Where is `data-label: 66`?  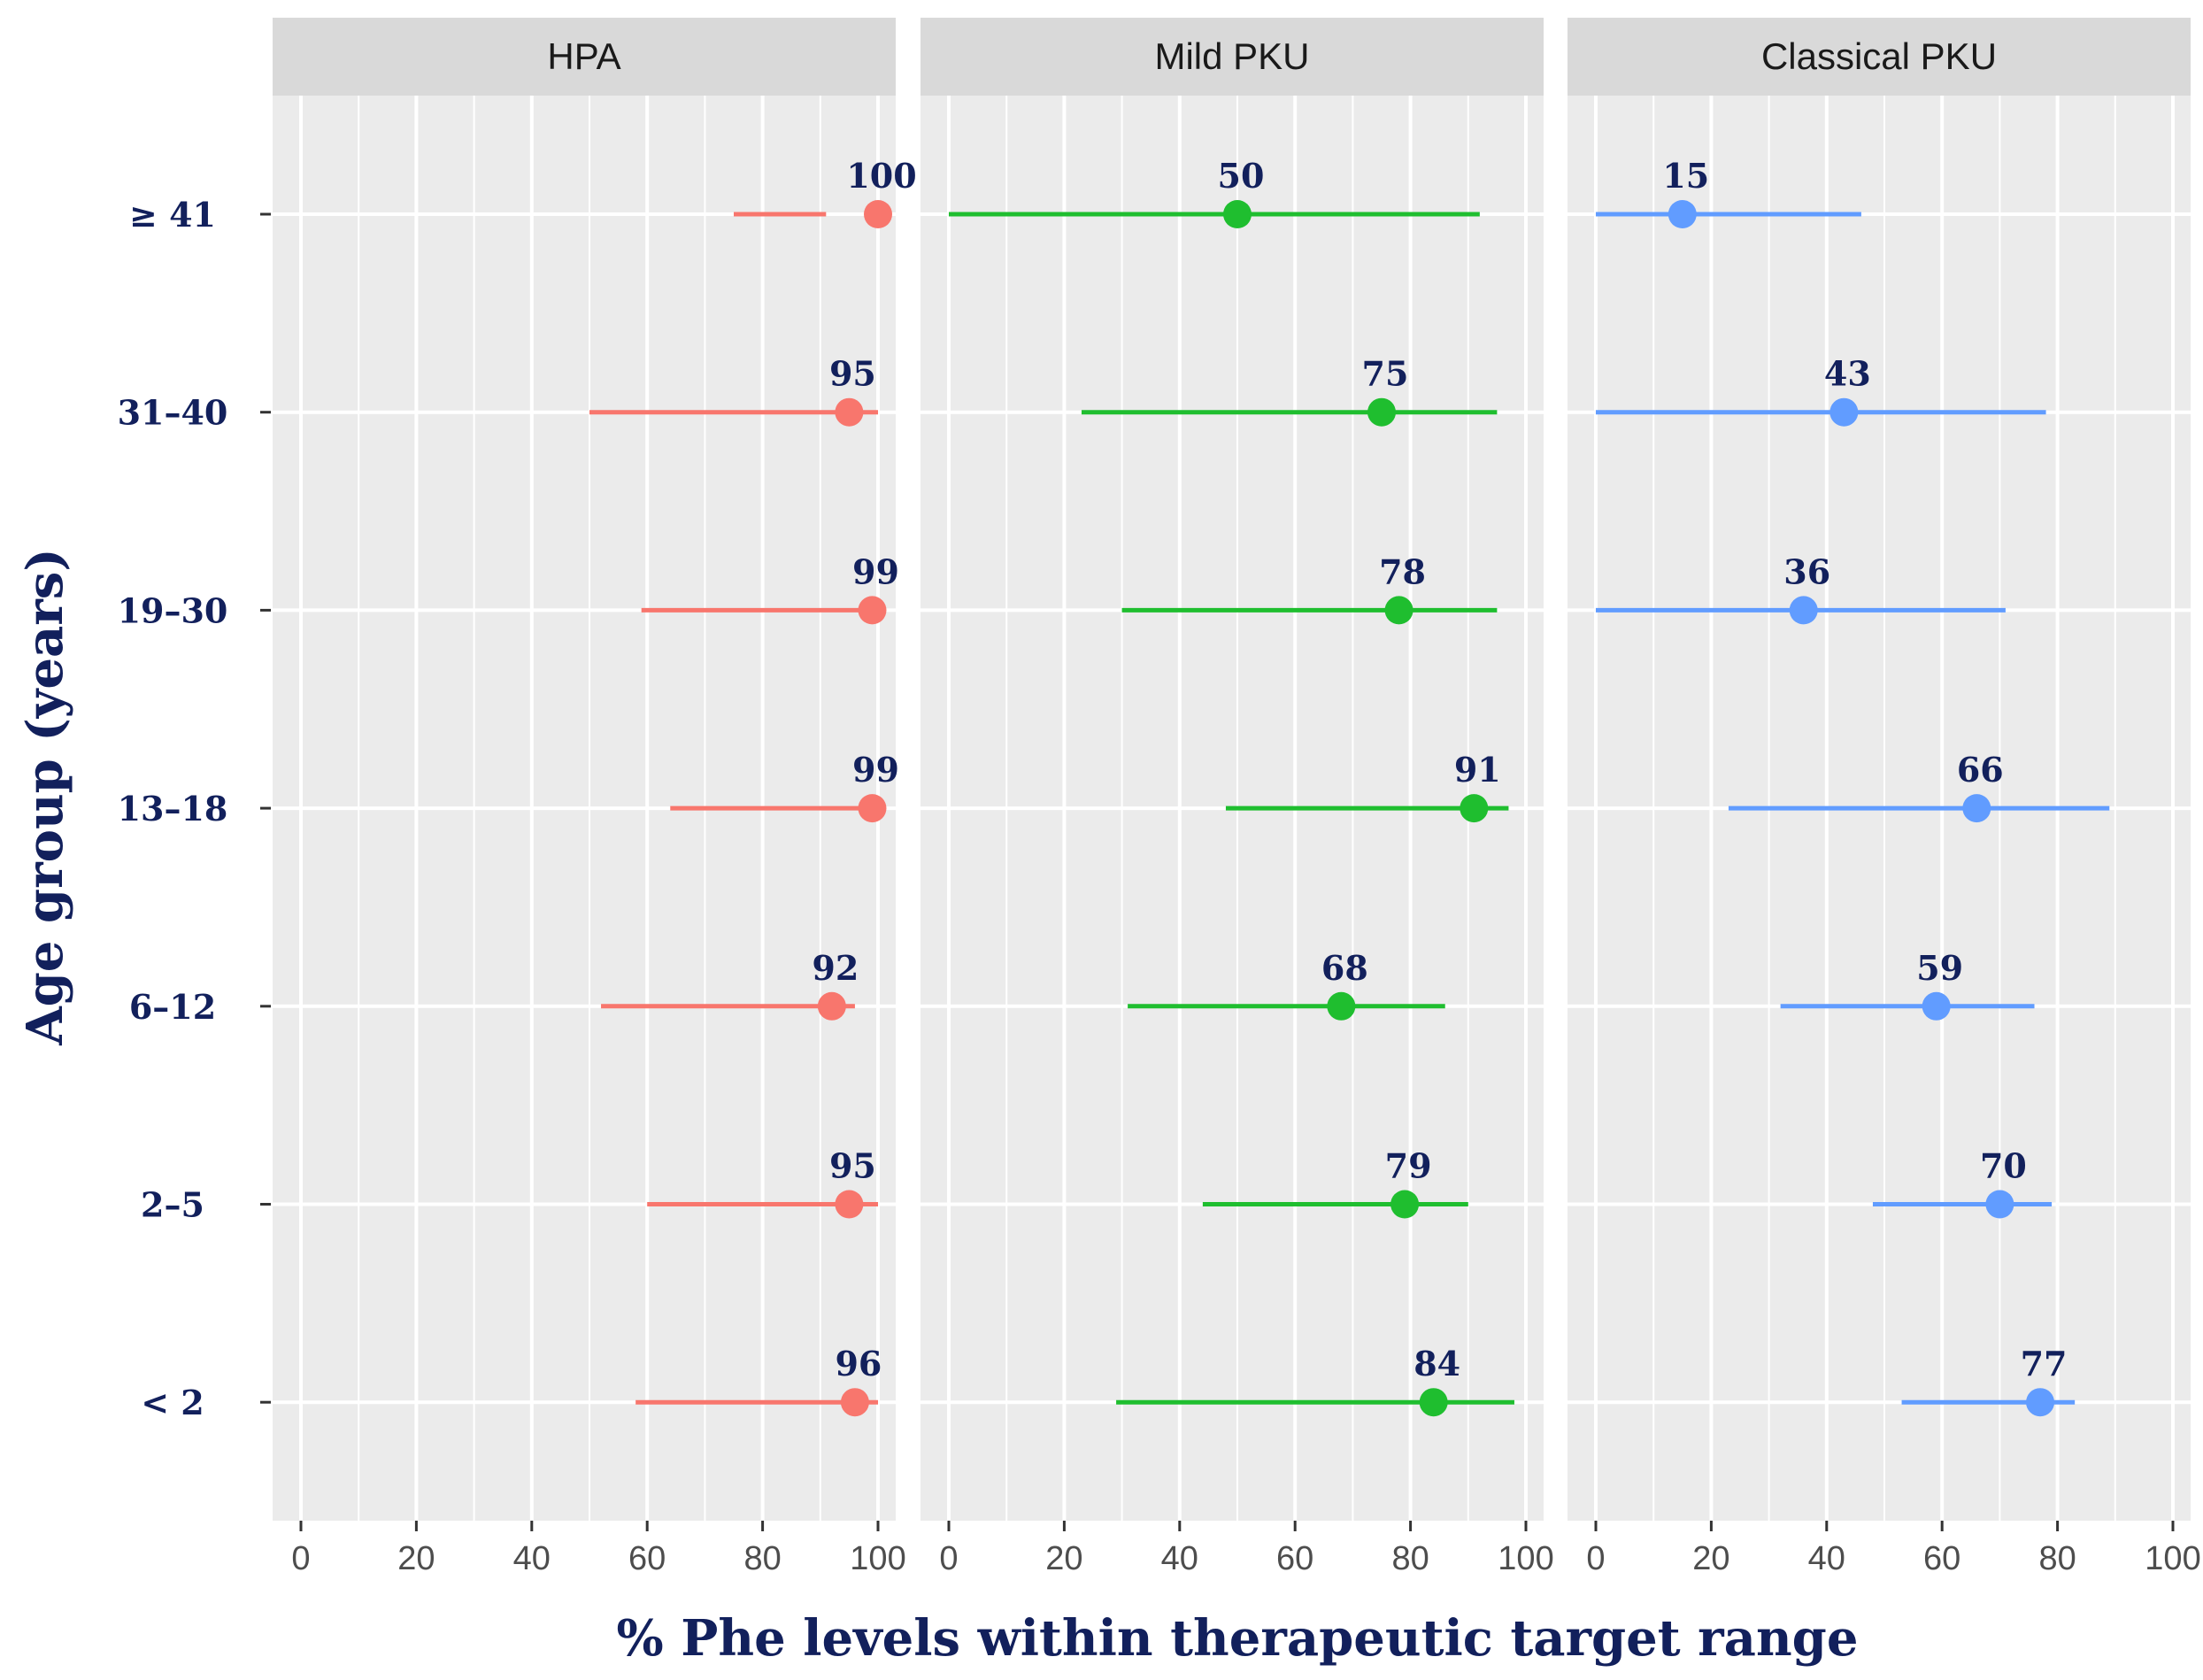 data-label: 66 is located at coordinates (1980, 770).